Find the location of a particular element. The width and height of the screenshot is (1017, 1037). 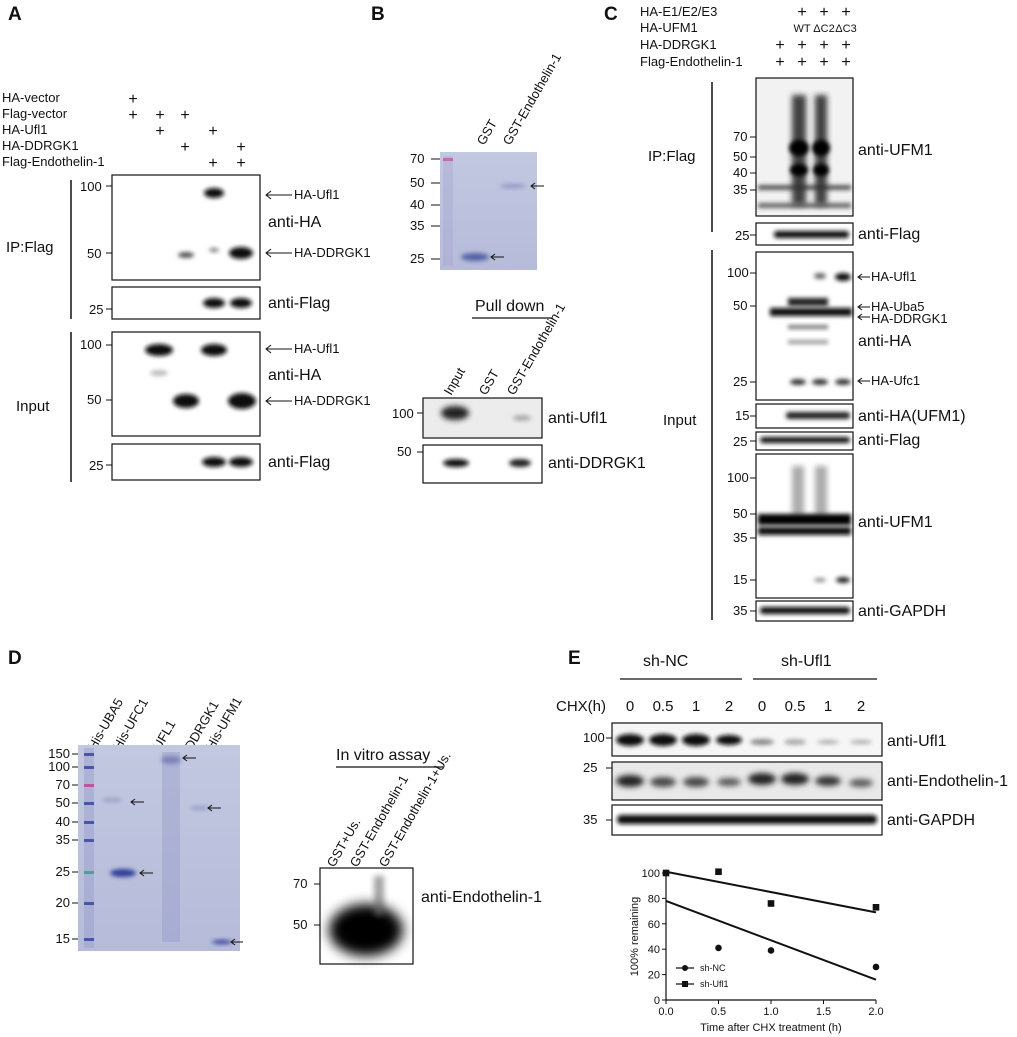

x-tick-label: 0.5 is located at coordinates (718, 1012).